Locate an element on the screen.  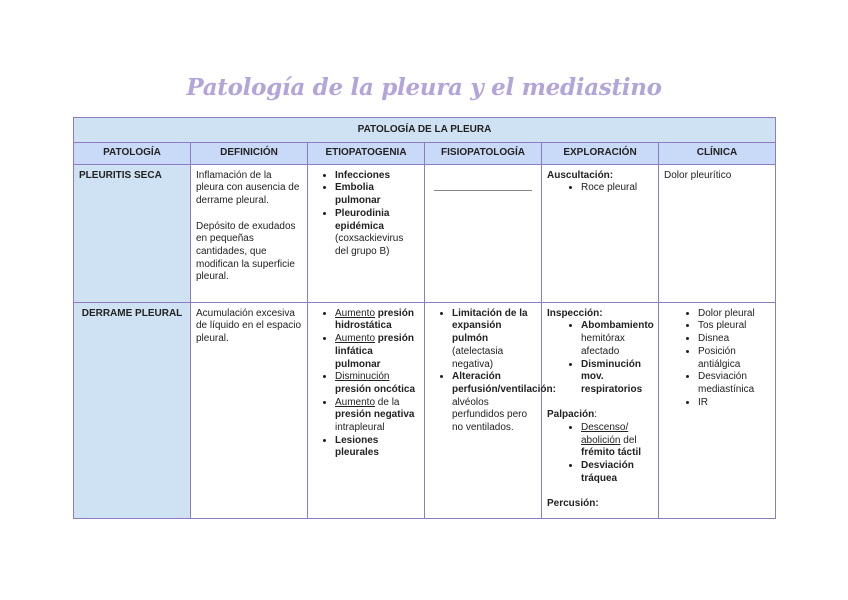
text-segment: Pleurodinia epidémica is located at coordinates (362, 219).